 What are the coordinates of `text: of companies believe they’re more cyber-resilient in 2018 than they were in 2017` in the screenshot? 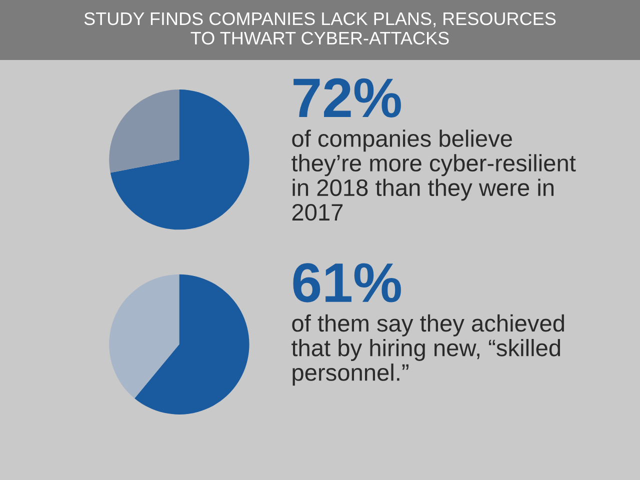 It's located at (434, 175).